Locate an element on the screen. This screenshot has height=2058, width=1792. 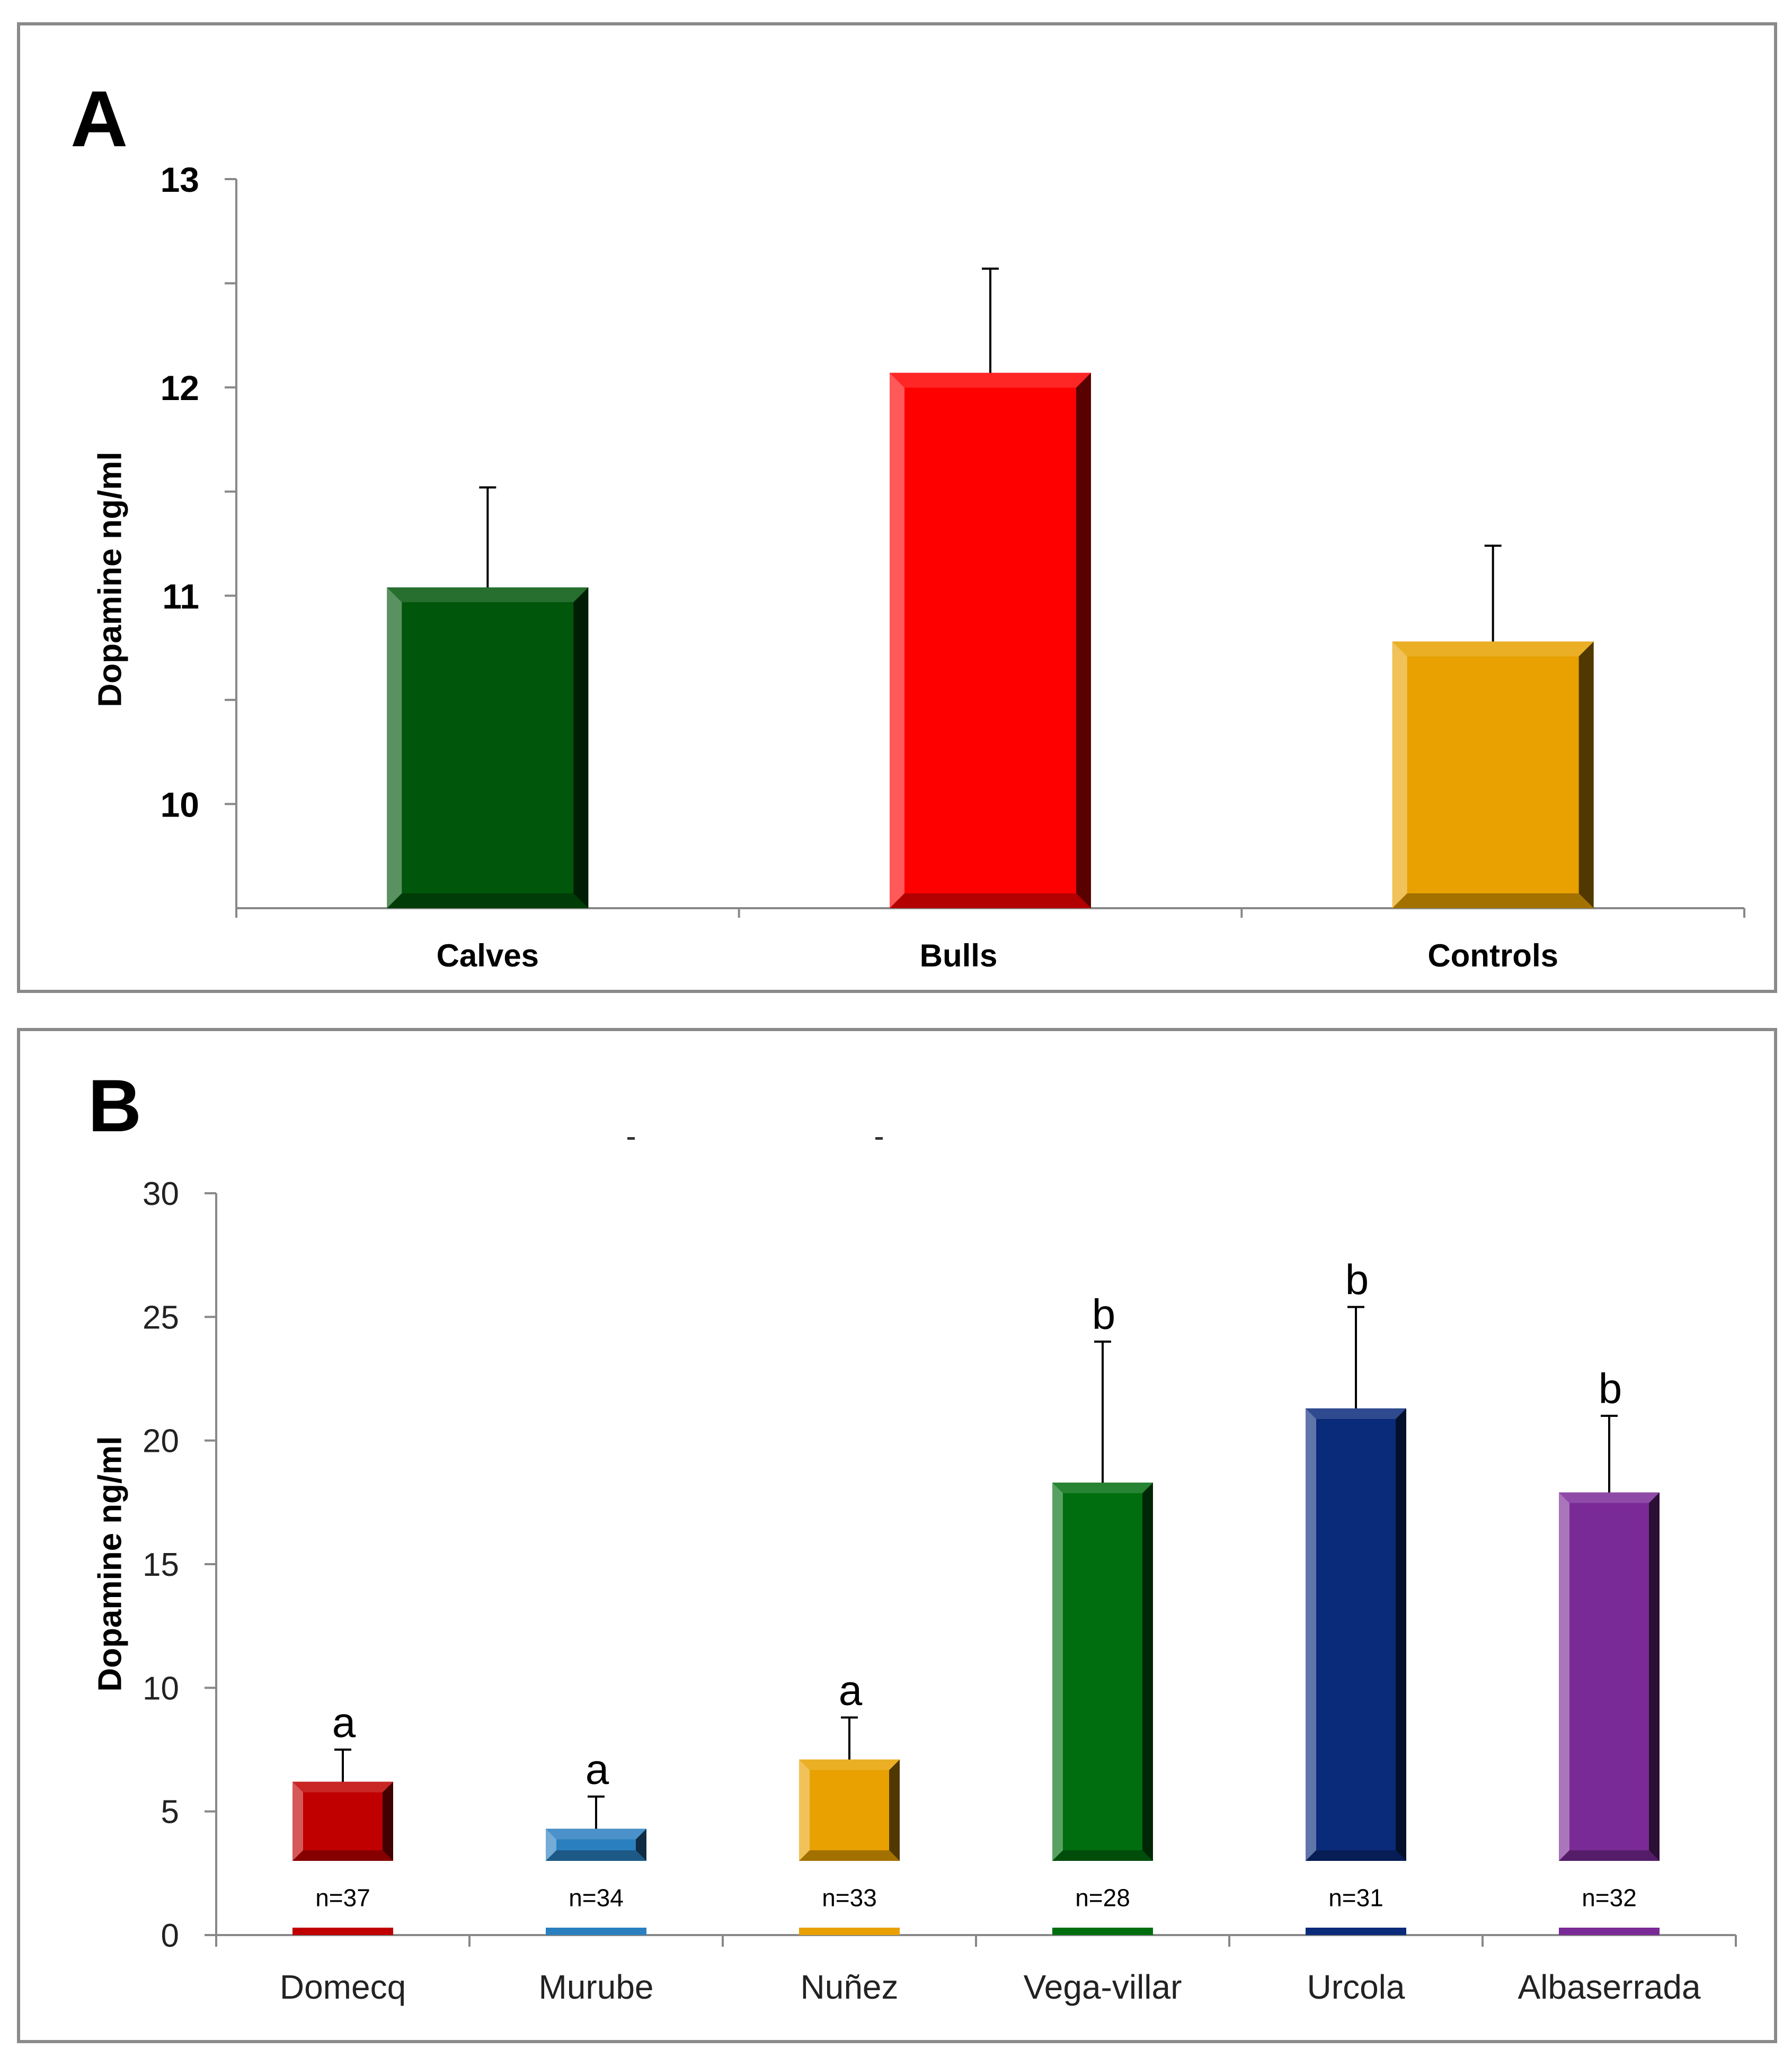
bar-controls-bevel-right is located at coordinates (1586, 775).